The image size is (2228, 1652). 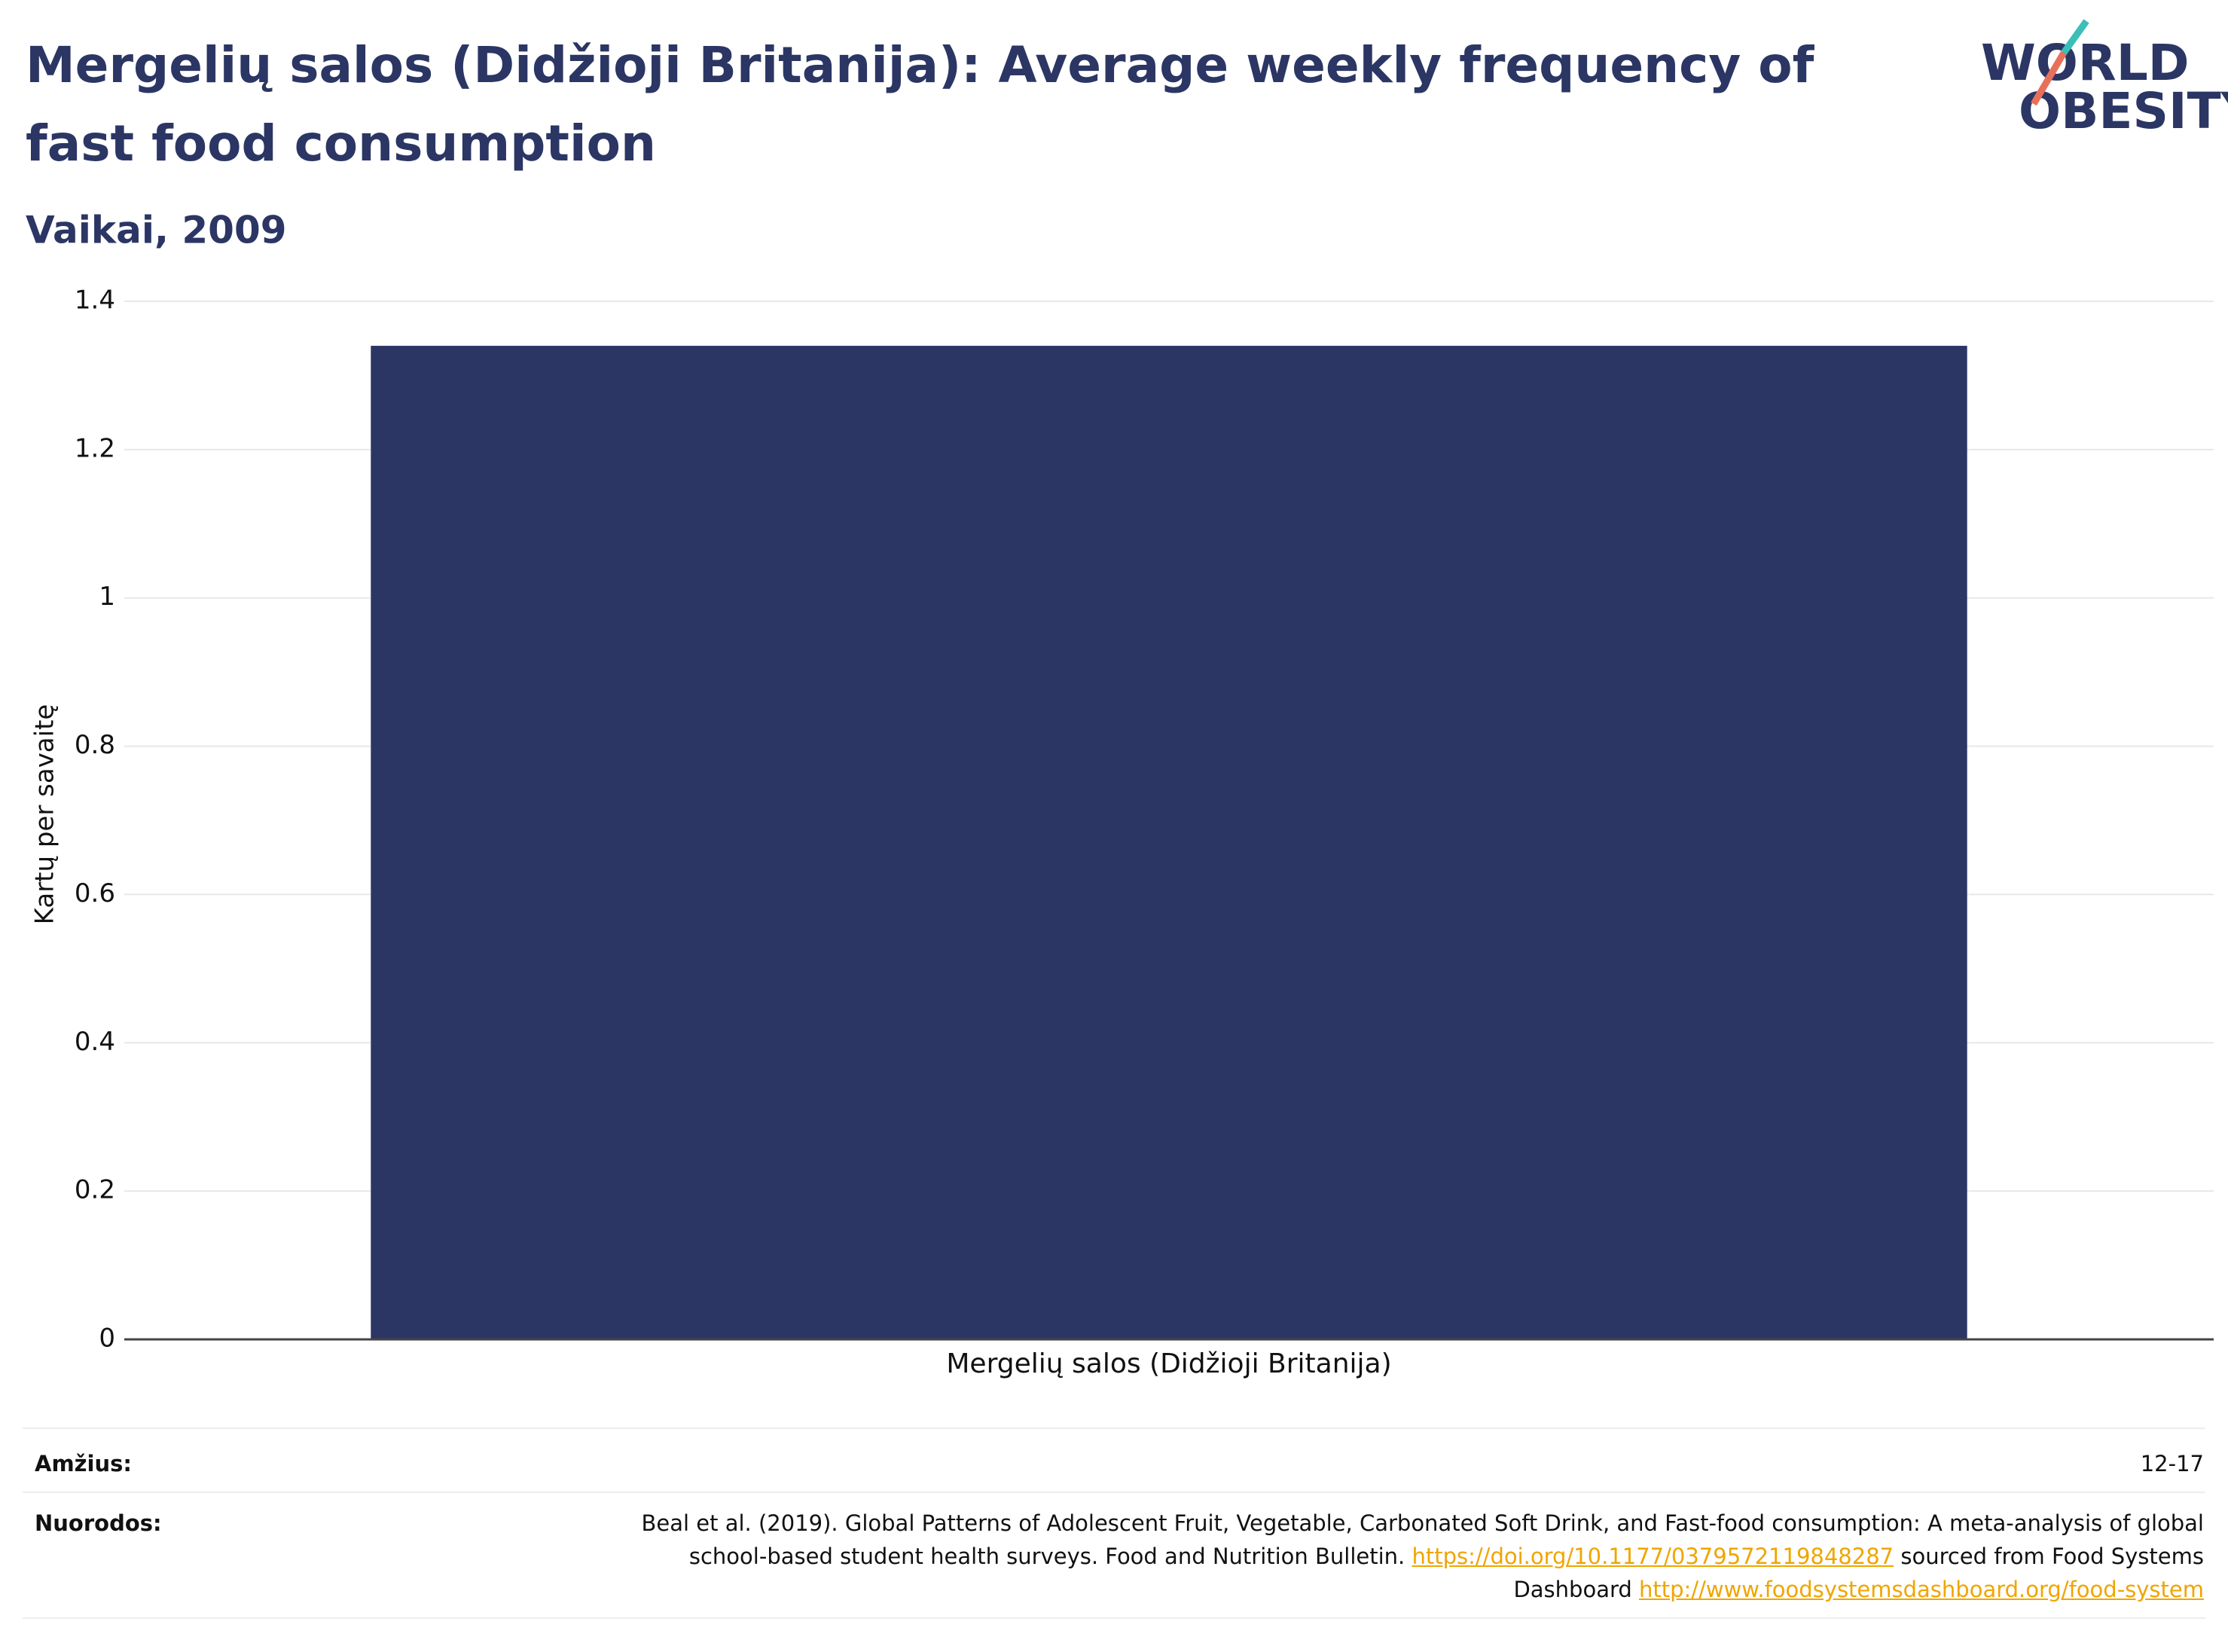 What do you see at coordinates (1168, 1363) in the screenshot?
I see `x-tick-label: Mergelių salos (Didžioji Britanija)` at bounding box center [1168, 1363].